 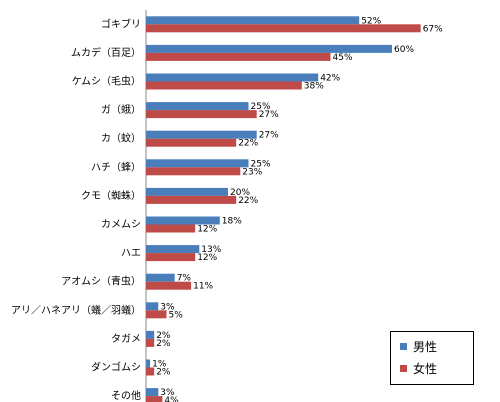 What do you see at coordinates (314, 87) in the screenshot?
I see `value-label-female: 38%` at bounding box center [314, 87].